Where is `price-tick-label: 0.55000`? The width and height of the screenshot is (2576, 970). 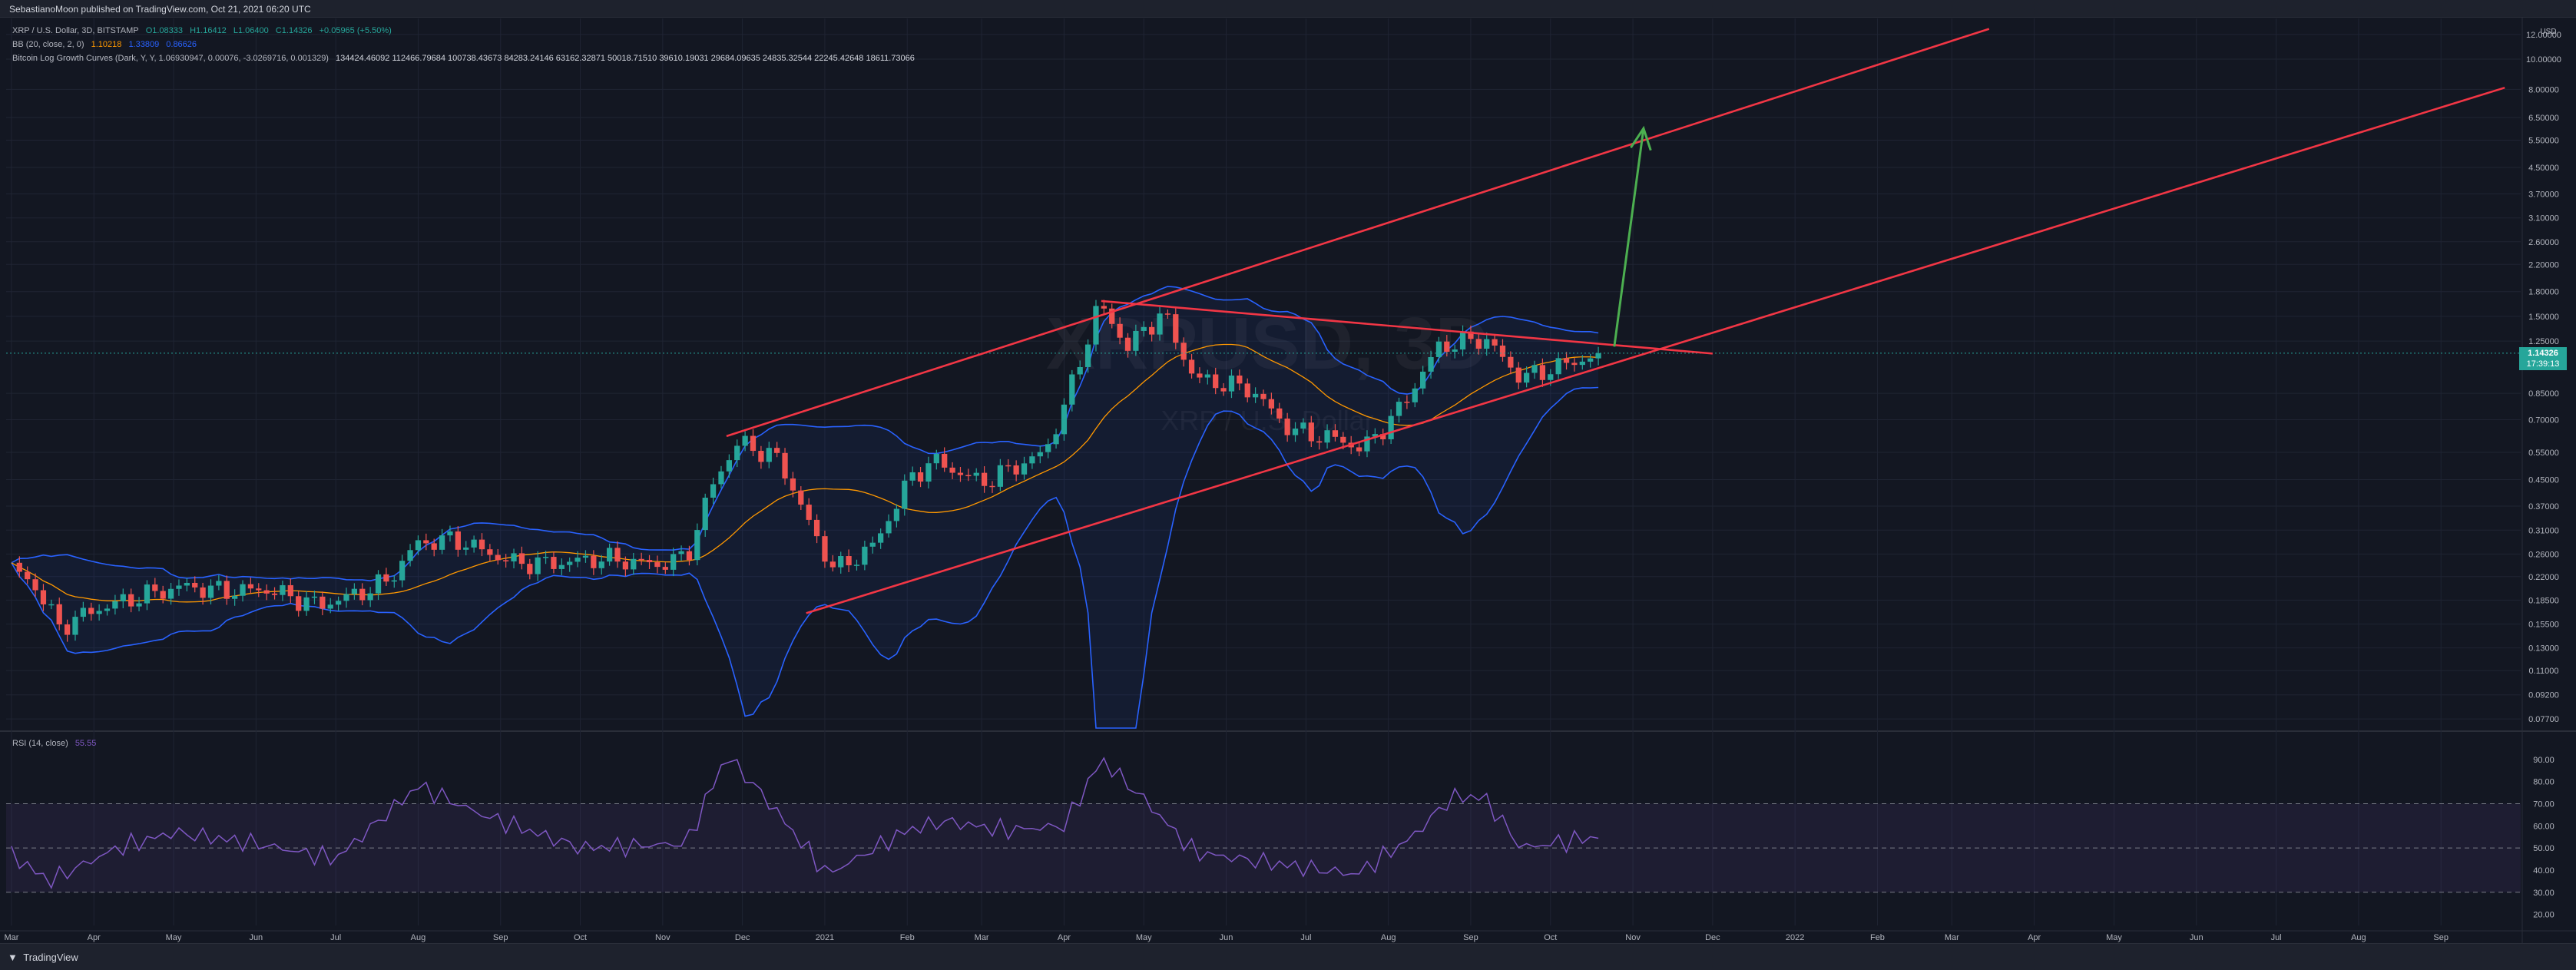 price-tick-label: 0.55000 is located at coordinates (2544, 454).